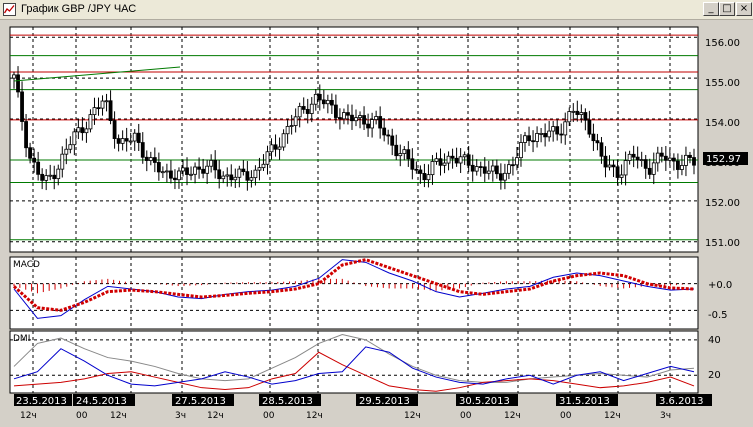  What do you see at coordinates (744, 9) in the screenshot?
I see `close-button: ×` at bounding box center [744, 9].